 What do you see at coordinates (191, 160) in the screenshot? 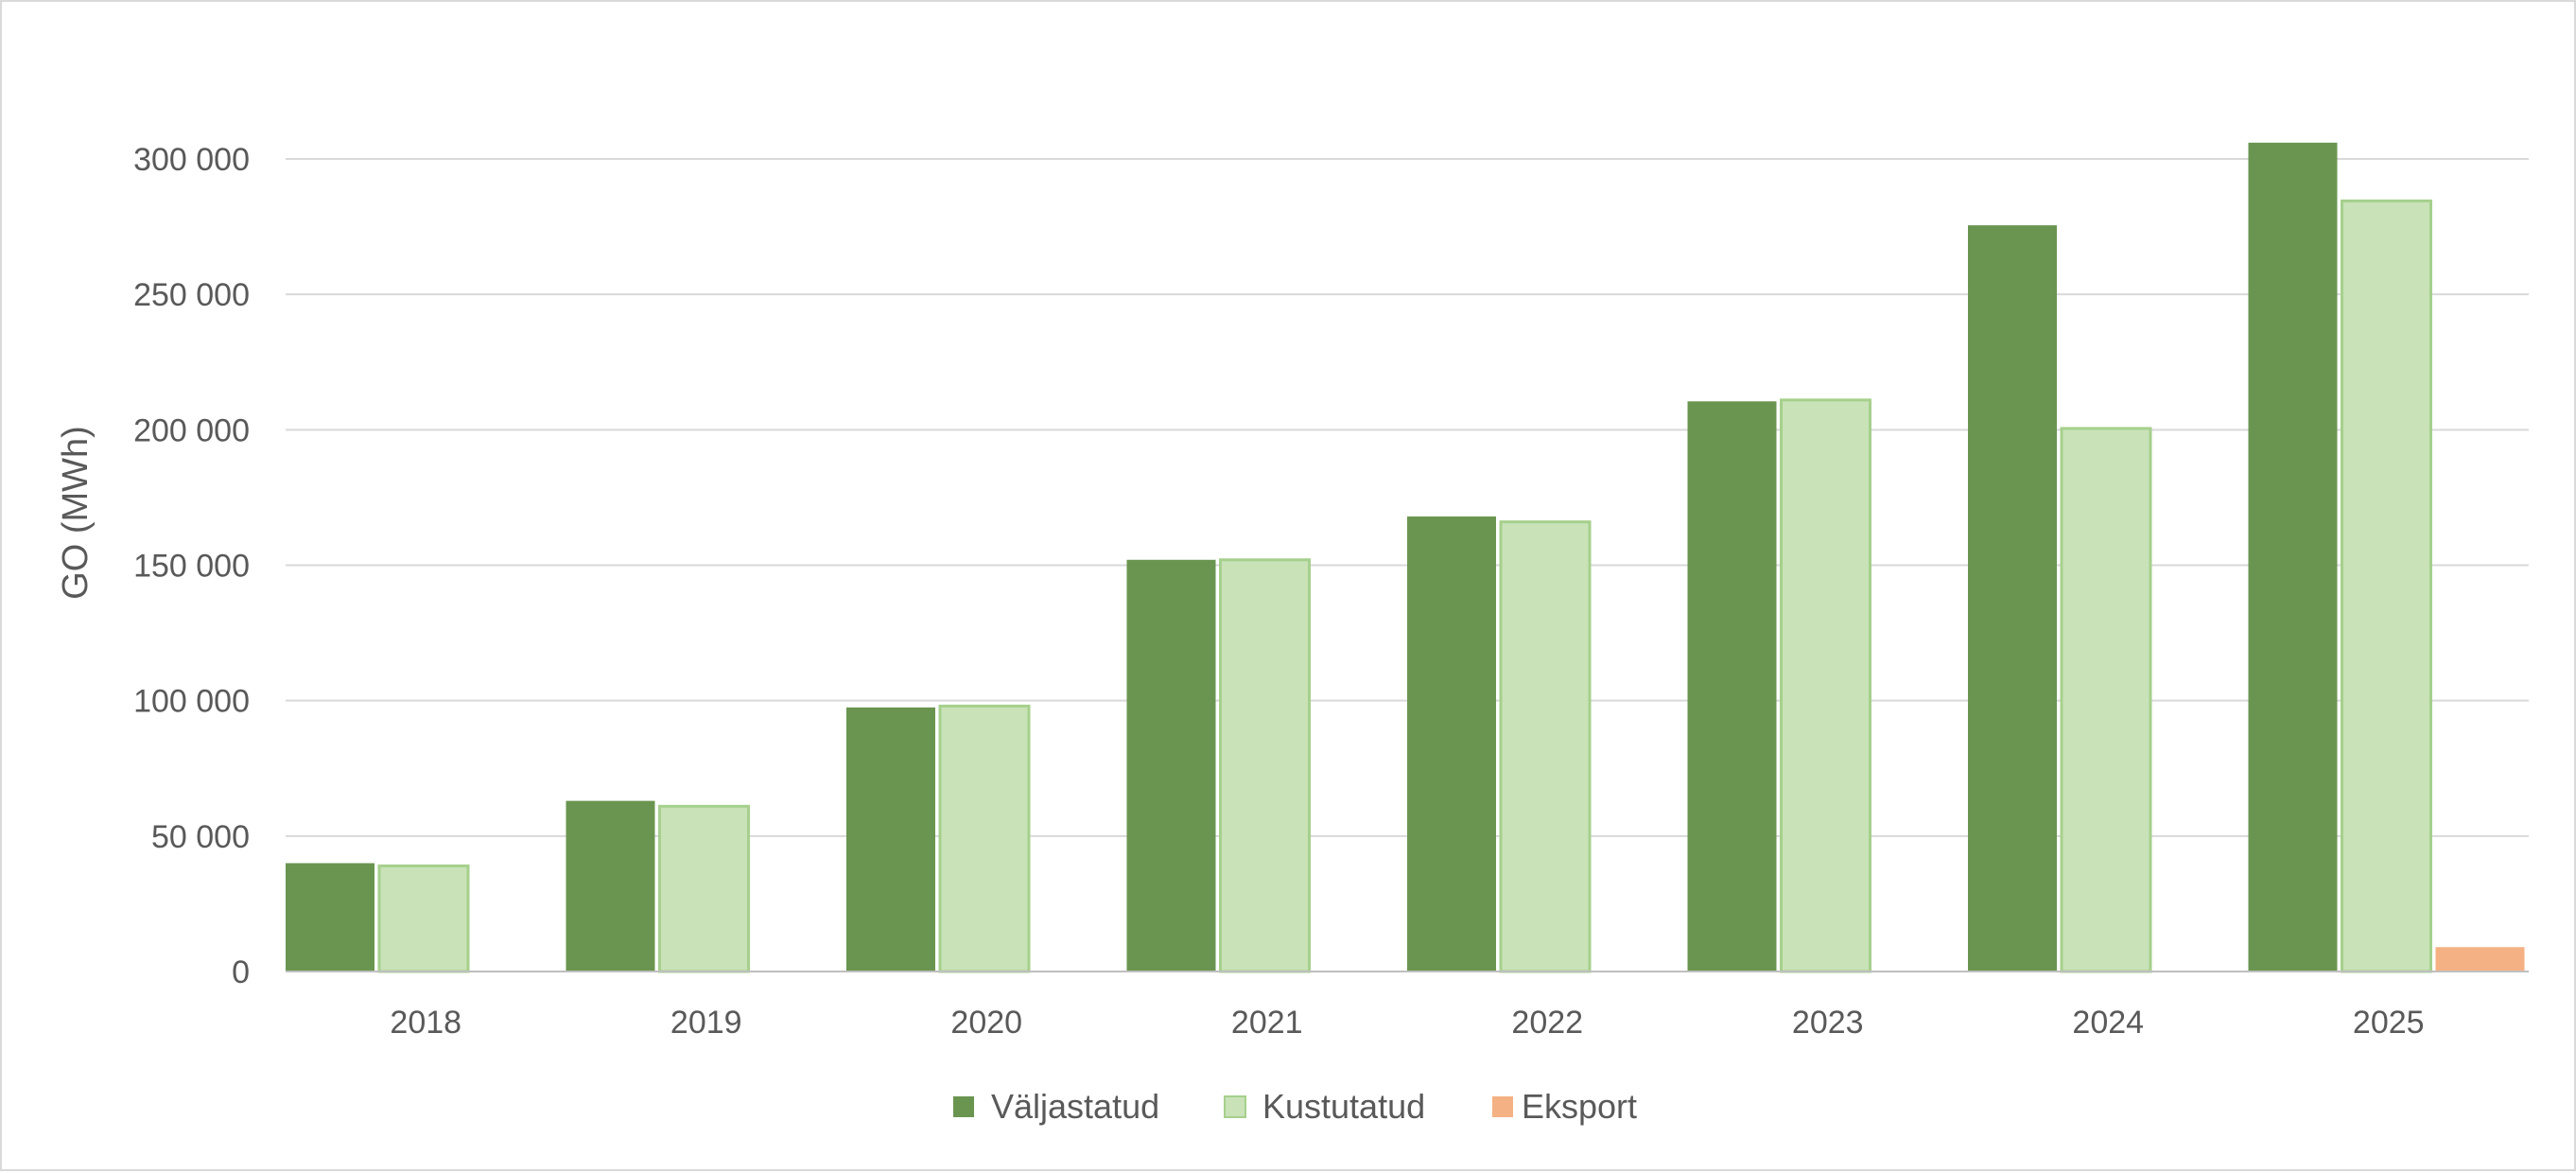
I see `y-tick-label: 300 000` at bounding box center [191, 160].